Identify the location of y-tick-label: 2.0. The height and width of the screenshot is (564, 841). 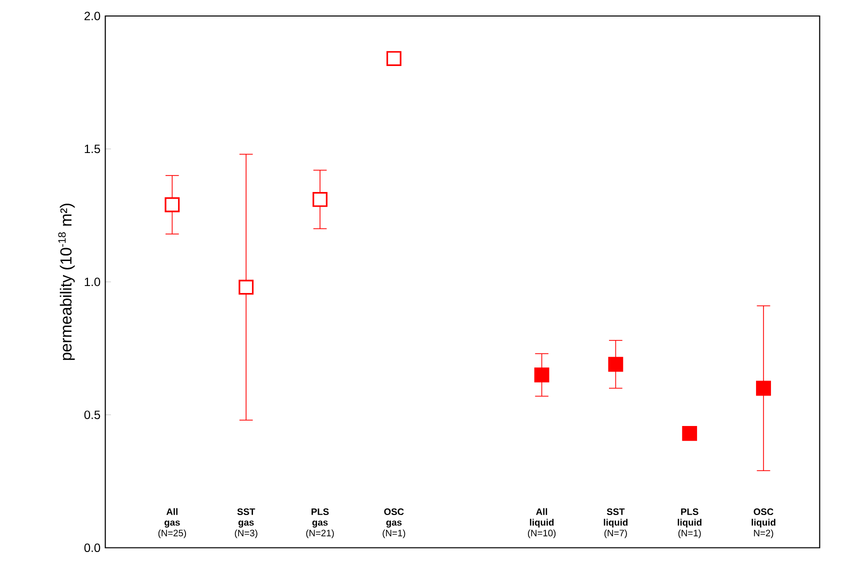
(92, 16).